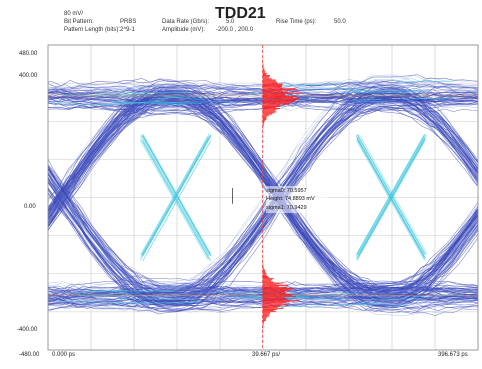 The width and height of the screenshot is (482, 369). What do you see at coordinates (266, 355) in the screenshot?
I see `x-label-middle: 39.667 ps/` at bounding box center [266, 355].